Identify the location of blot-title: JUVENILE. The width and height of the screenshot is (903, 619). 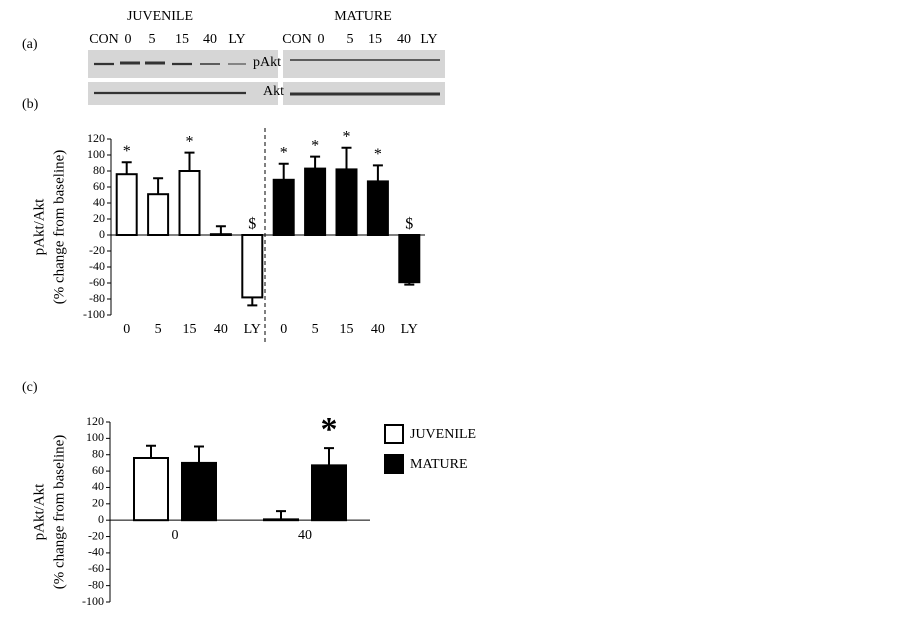
(160, 16).